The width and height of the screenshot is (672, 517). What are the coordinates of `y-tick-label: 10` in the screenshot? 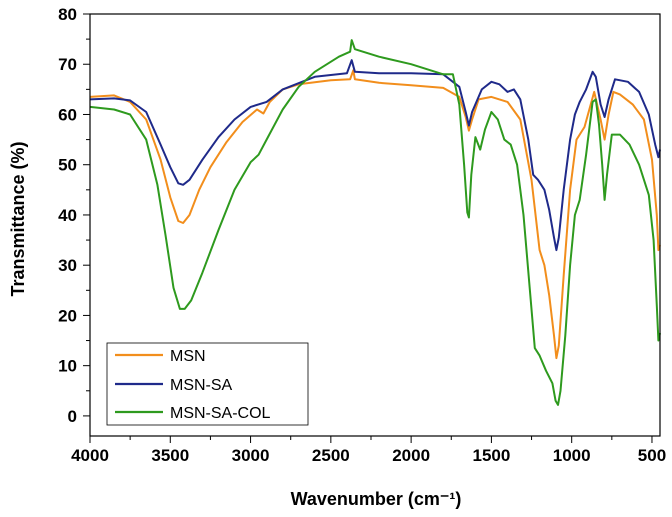 It's located at (67, 366).